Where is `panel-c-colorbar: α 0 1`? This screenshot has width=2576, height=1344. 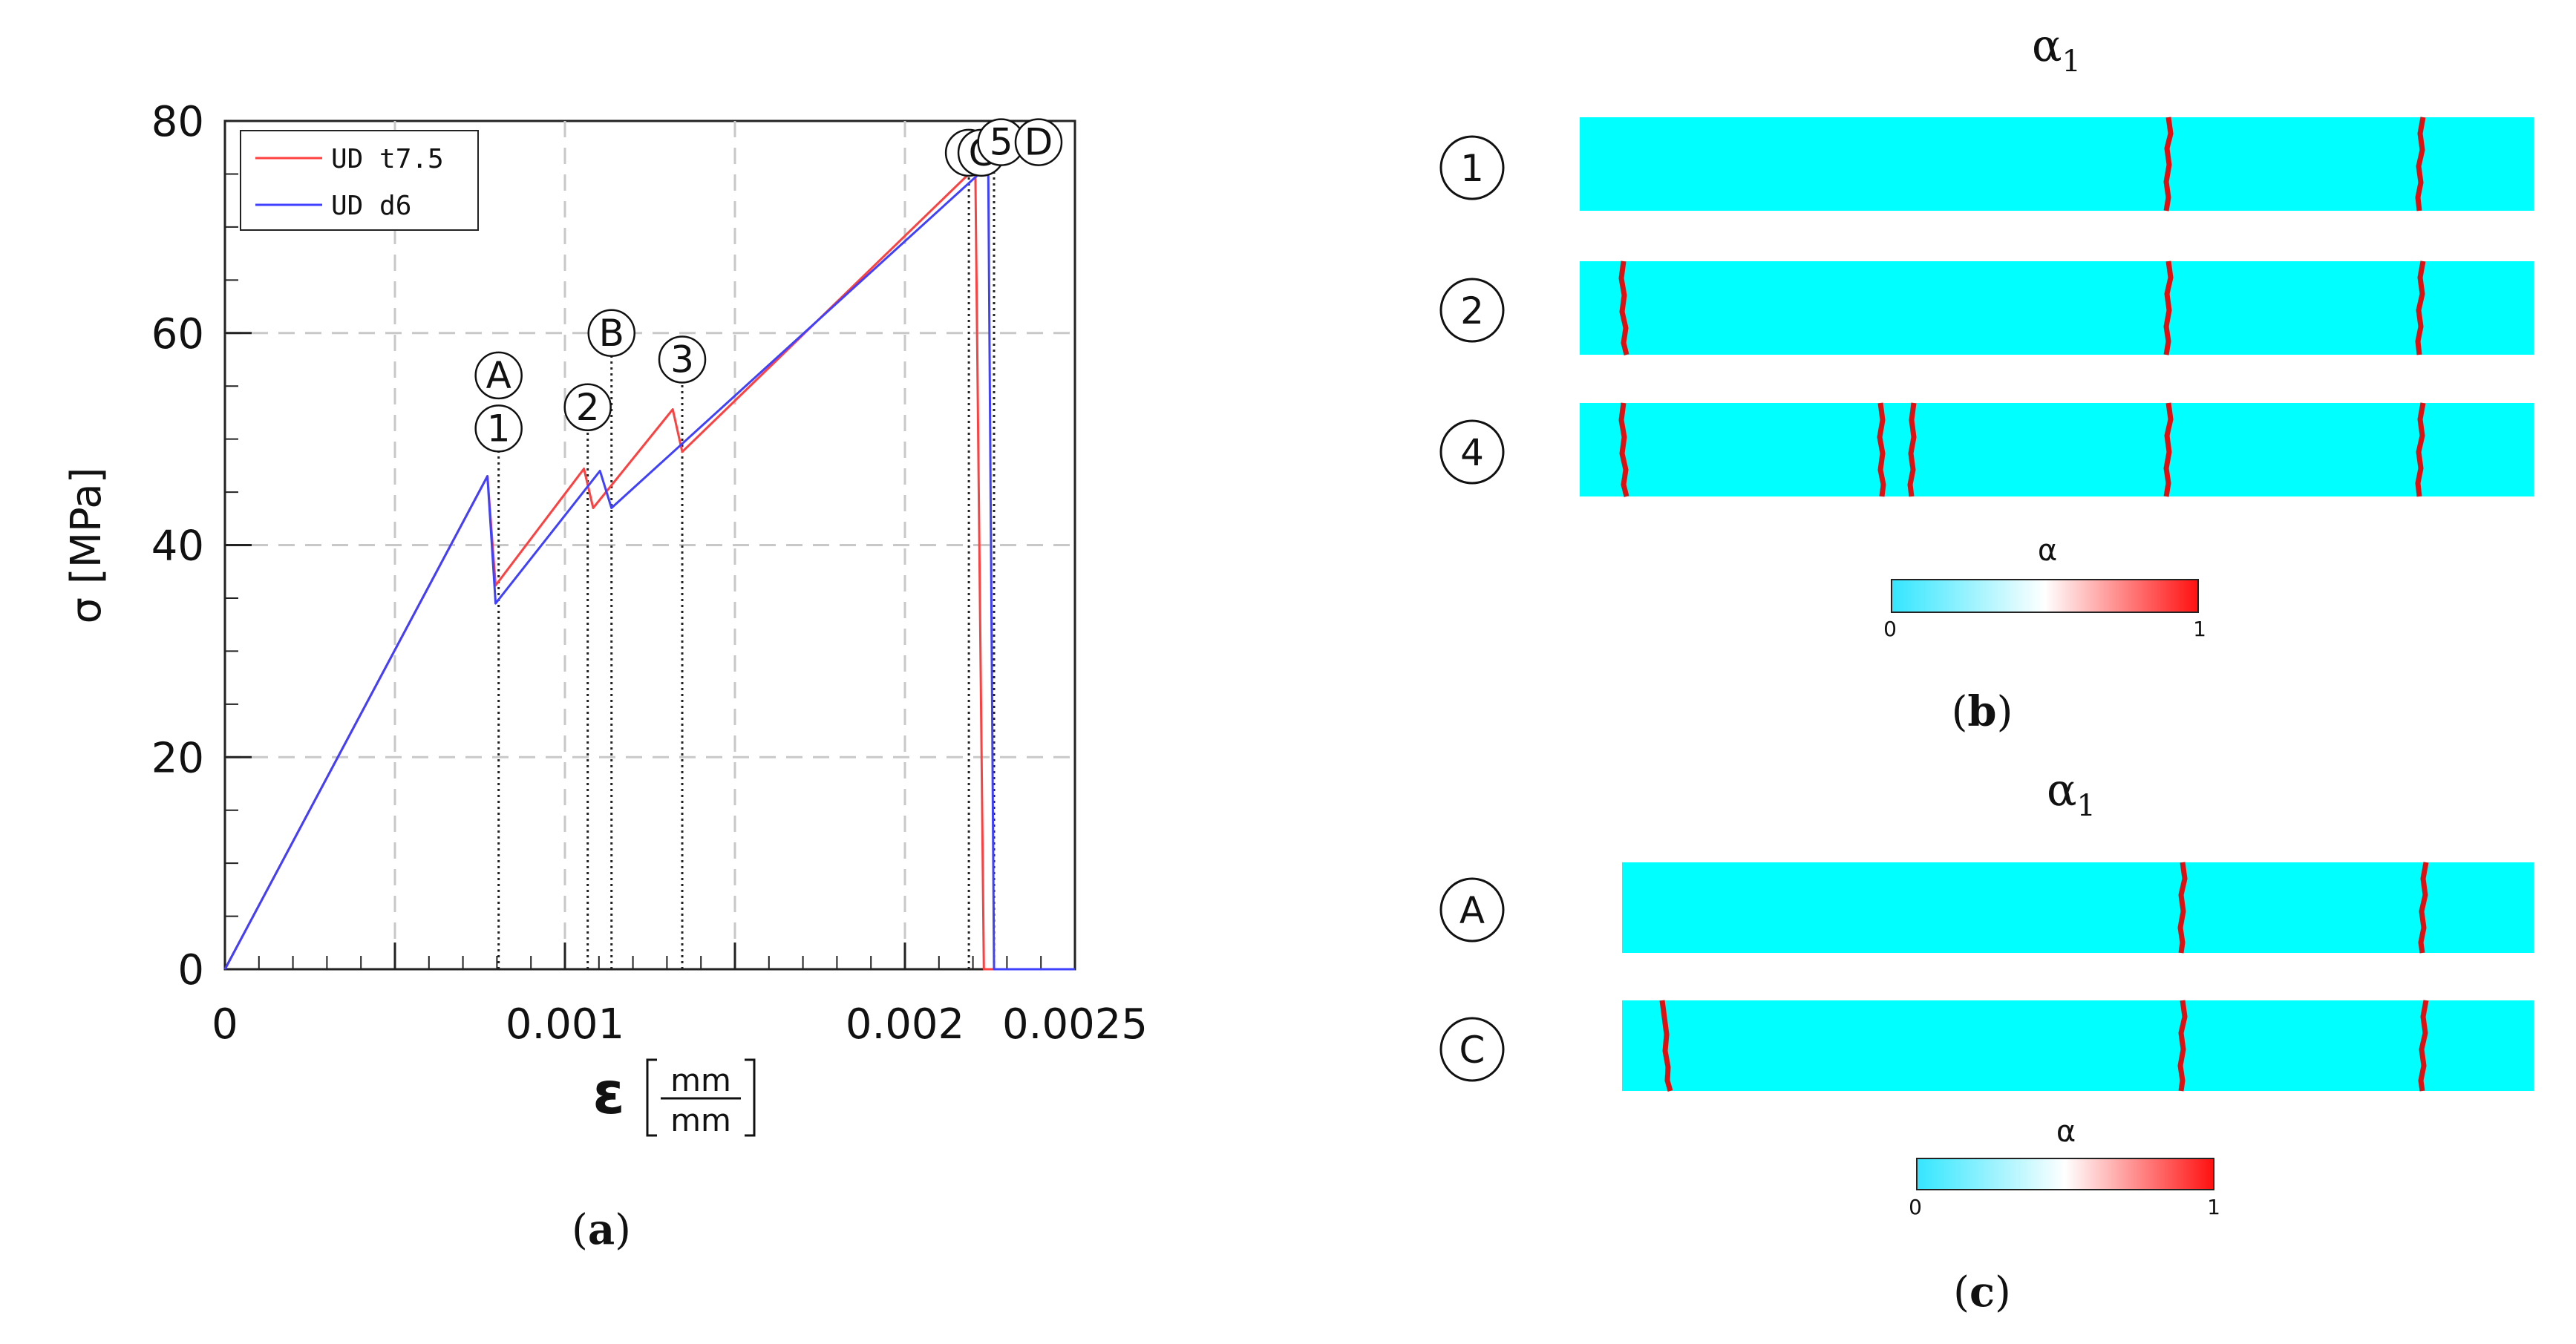
panel-c-colorbar: α 0 1 is located at coordinates (2064, 1167).